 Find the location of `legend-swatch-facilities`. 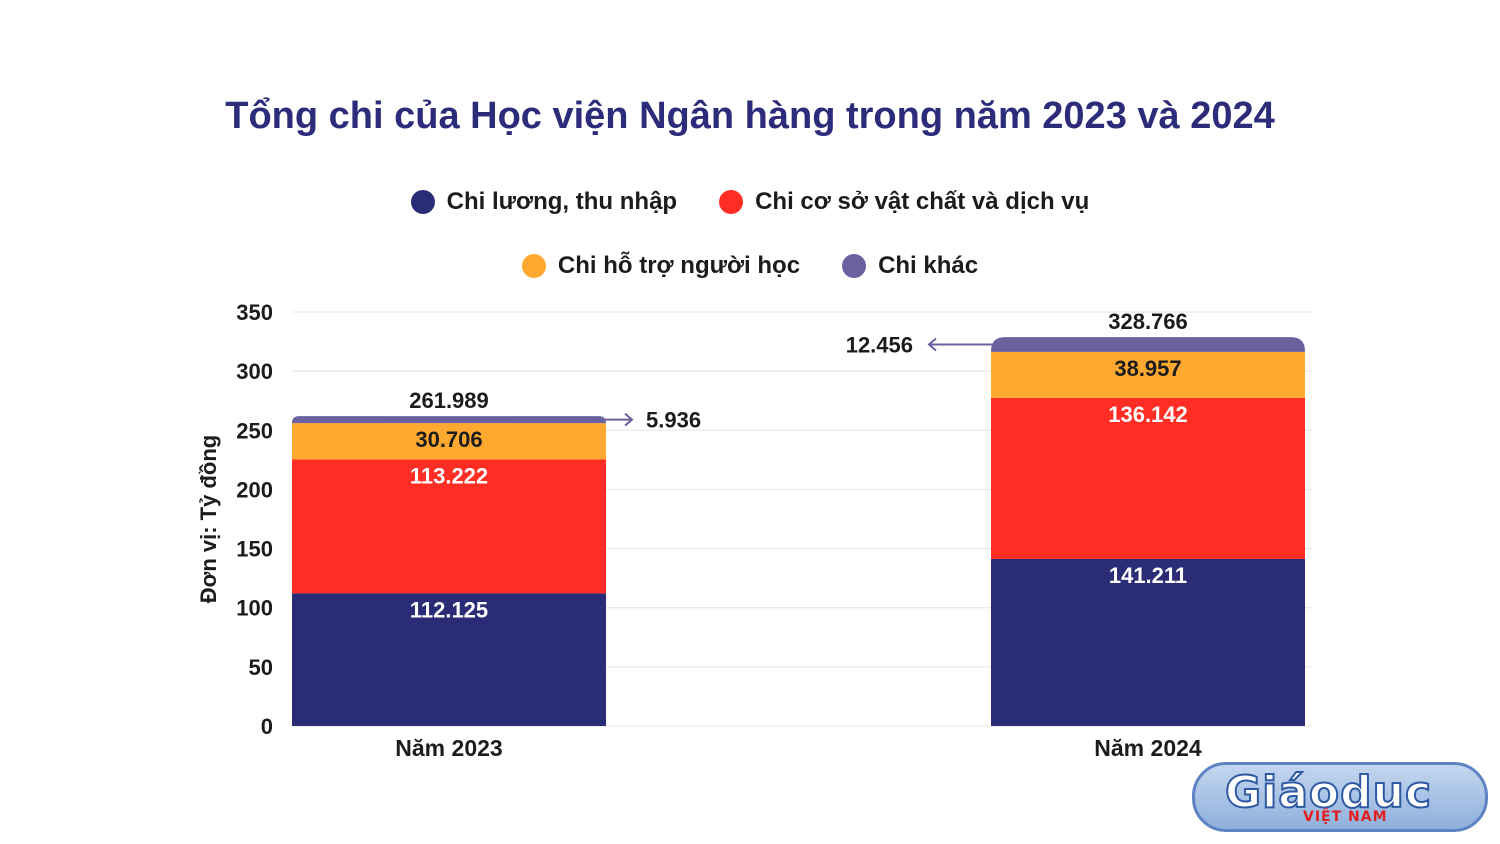

legend-swatch-facilities is located at coordinates (731, 202).